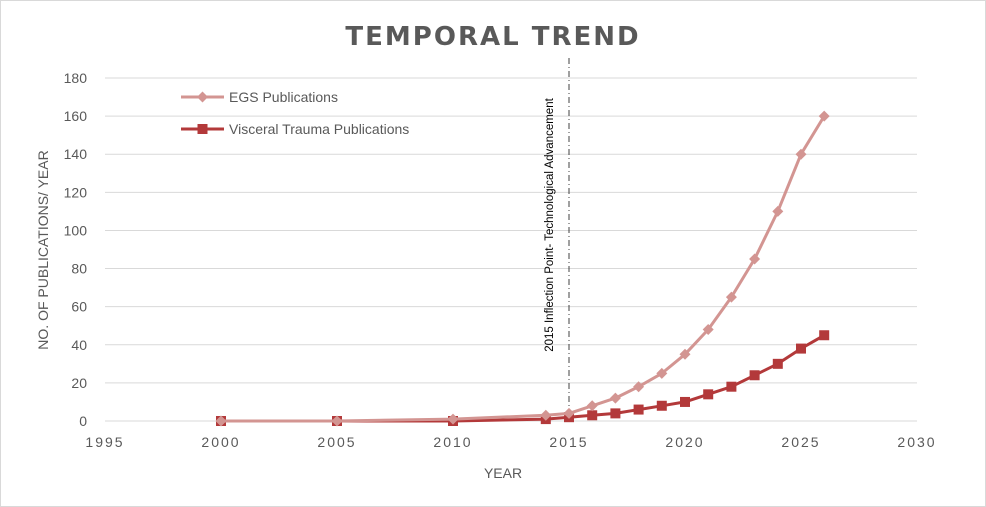 This screenshot has height=507, width=986. I want to click on x-axis-label: YEAR, so click(503, 473).